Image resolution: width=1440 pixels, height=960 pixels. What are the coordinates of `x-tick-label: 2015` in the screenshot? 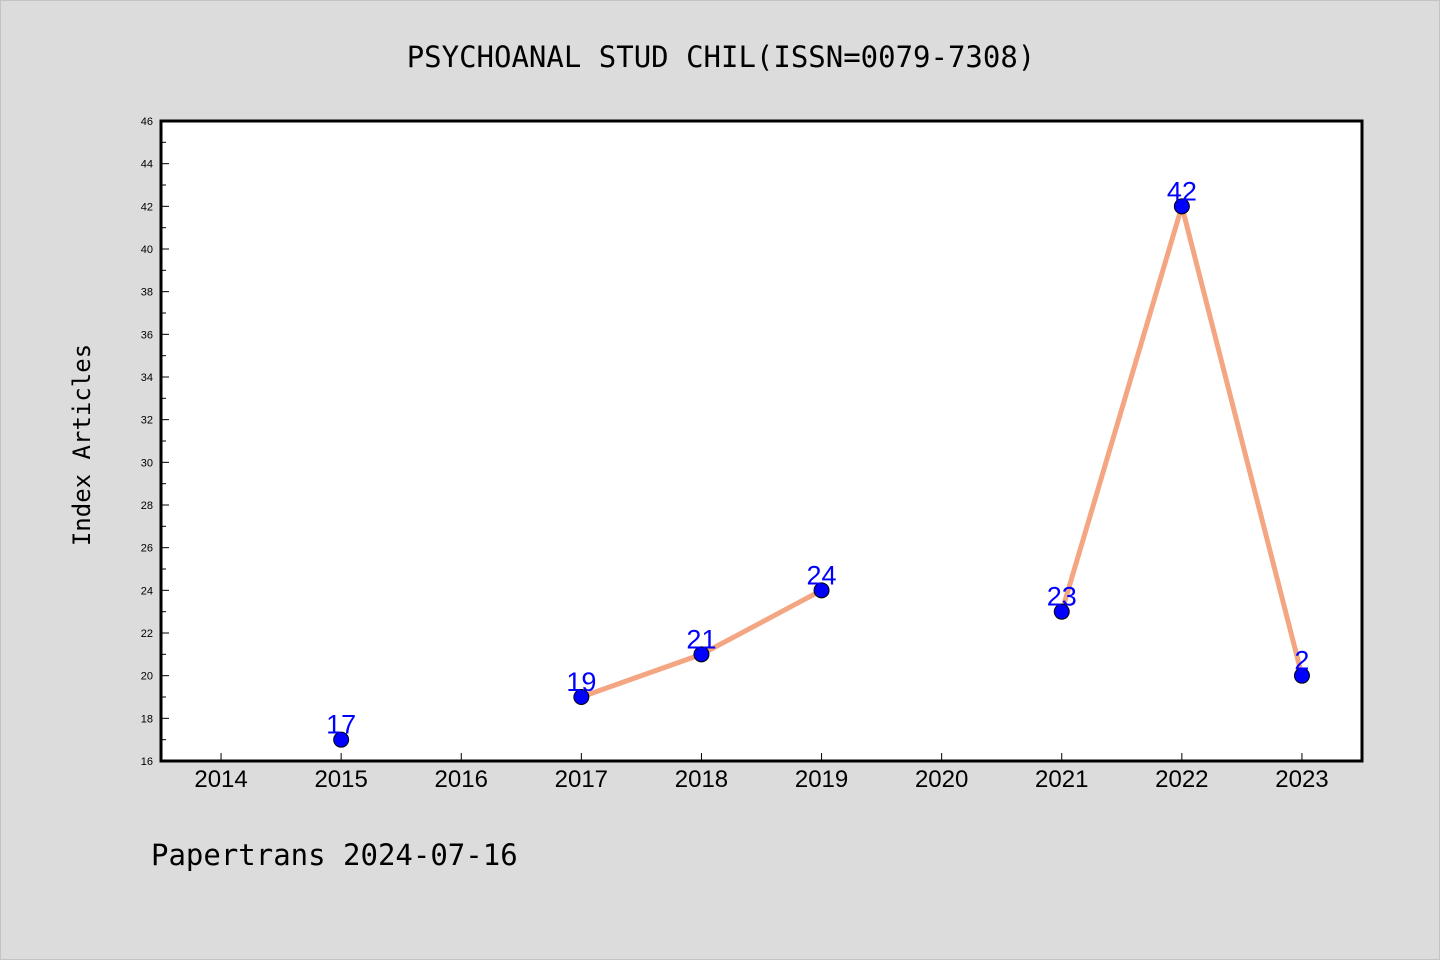 It's located at (340, 779).